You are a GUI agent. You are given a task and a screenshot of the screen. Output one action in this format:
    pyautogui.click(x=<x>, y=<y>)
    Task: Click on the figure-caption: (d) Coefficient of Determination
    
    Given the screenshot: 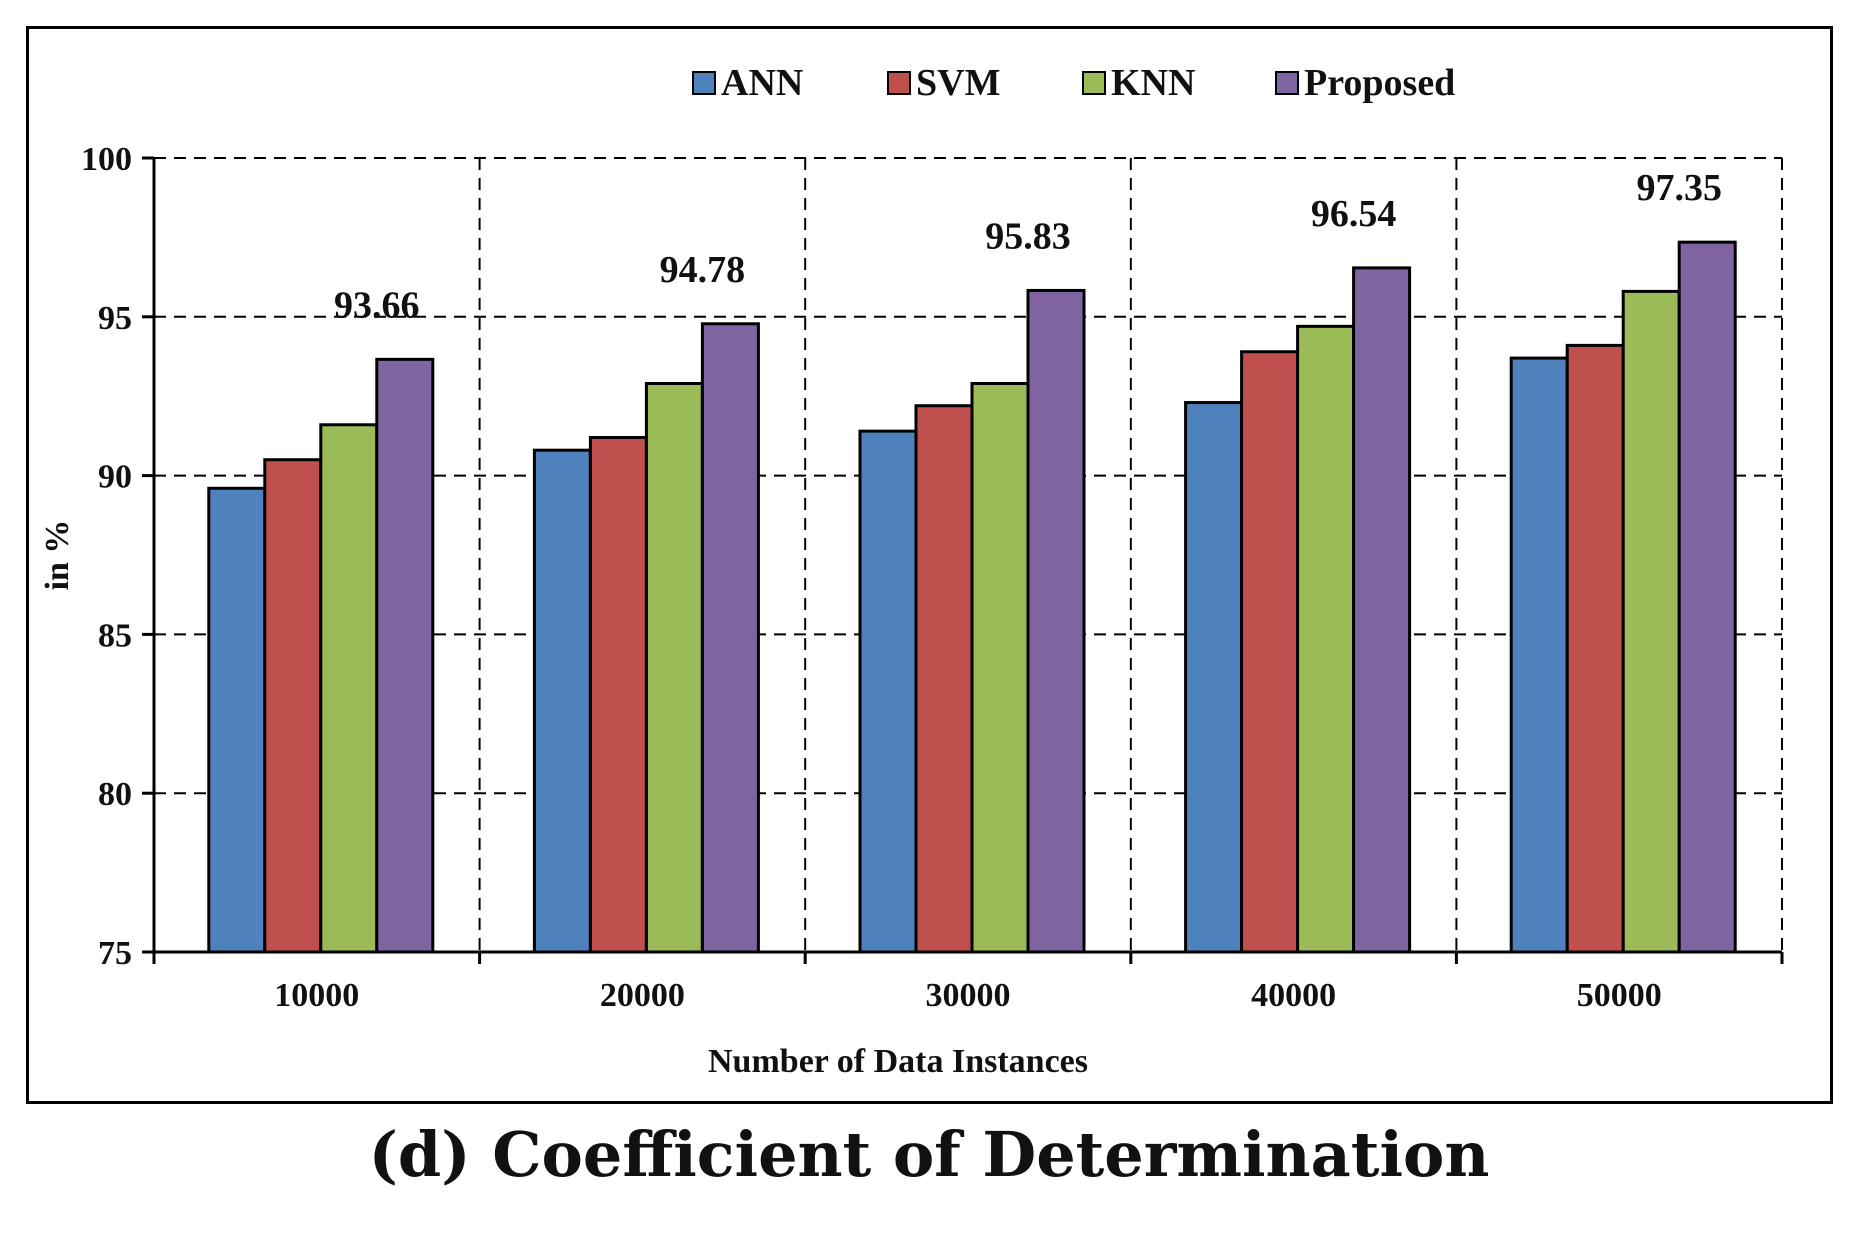 What is the action you would take?
    pyautogui.click(x=929, y=1154)
    